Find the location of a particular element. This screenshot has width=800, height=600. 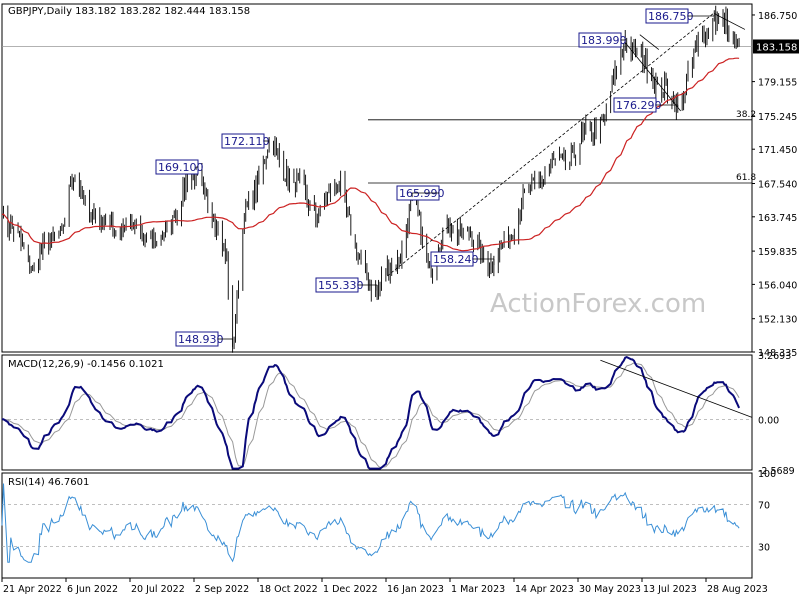

x-tick-label: 14 Apr 2023 is located at coordinates (544, 589).